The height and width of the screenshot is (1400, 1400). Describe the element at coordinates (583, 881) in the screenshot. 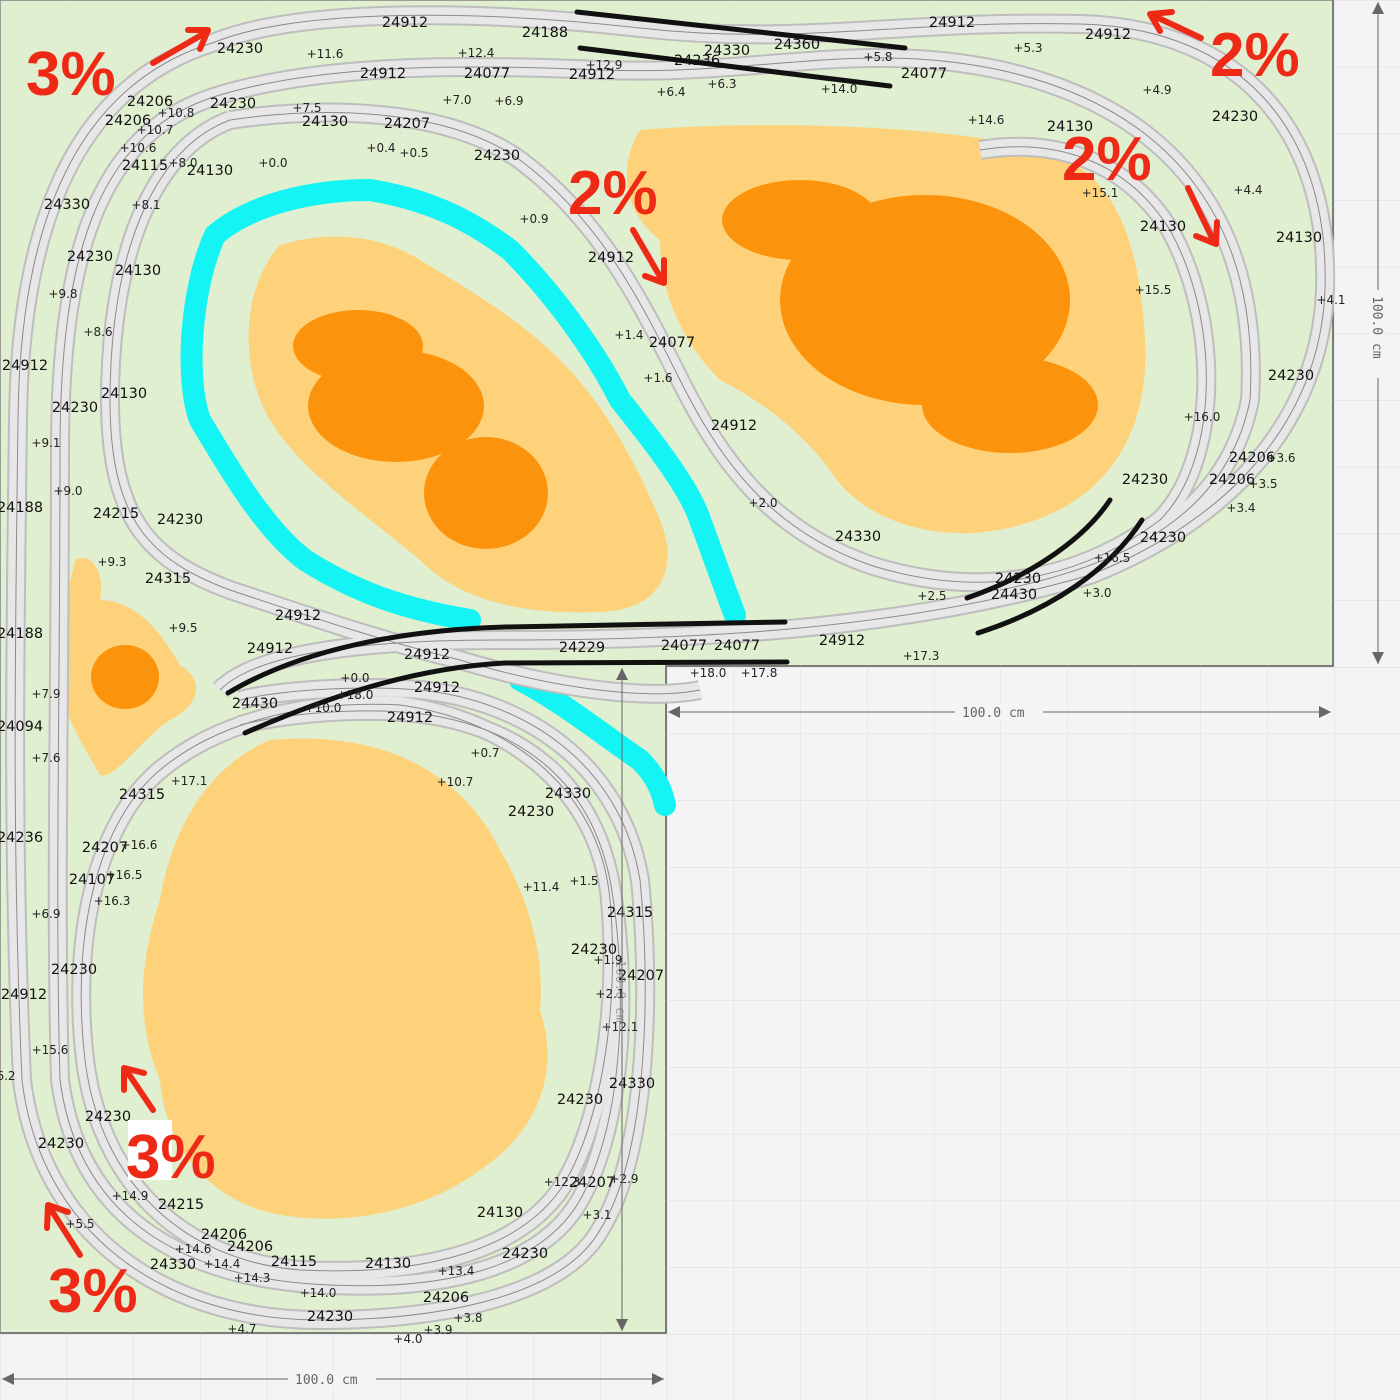

I see `elevation-mark: +1.5` at that location.